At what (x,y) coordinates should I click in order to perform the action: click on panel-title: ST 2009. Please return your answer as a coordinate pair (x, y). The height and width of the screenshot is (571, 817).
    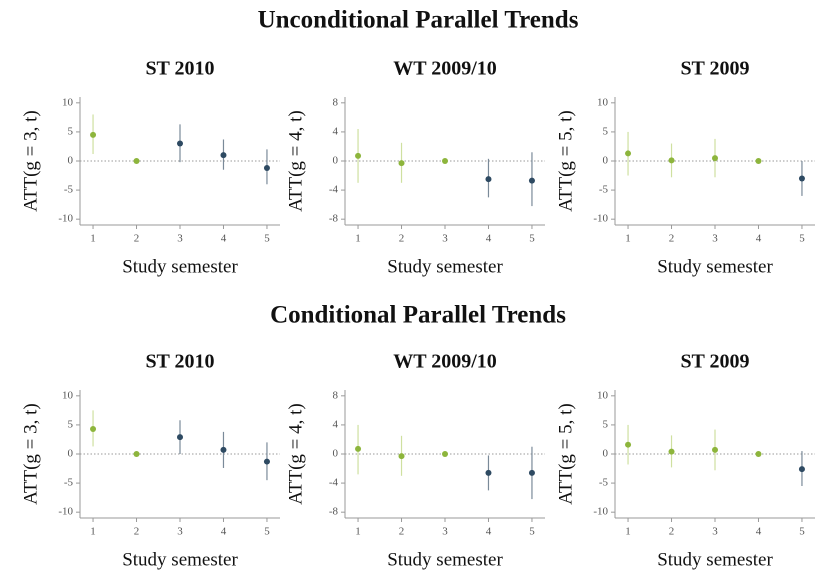
    Looking at the image, I should click on (714, 69).